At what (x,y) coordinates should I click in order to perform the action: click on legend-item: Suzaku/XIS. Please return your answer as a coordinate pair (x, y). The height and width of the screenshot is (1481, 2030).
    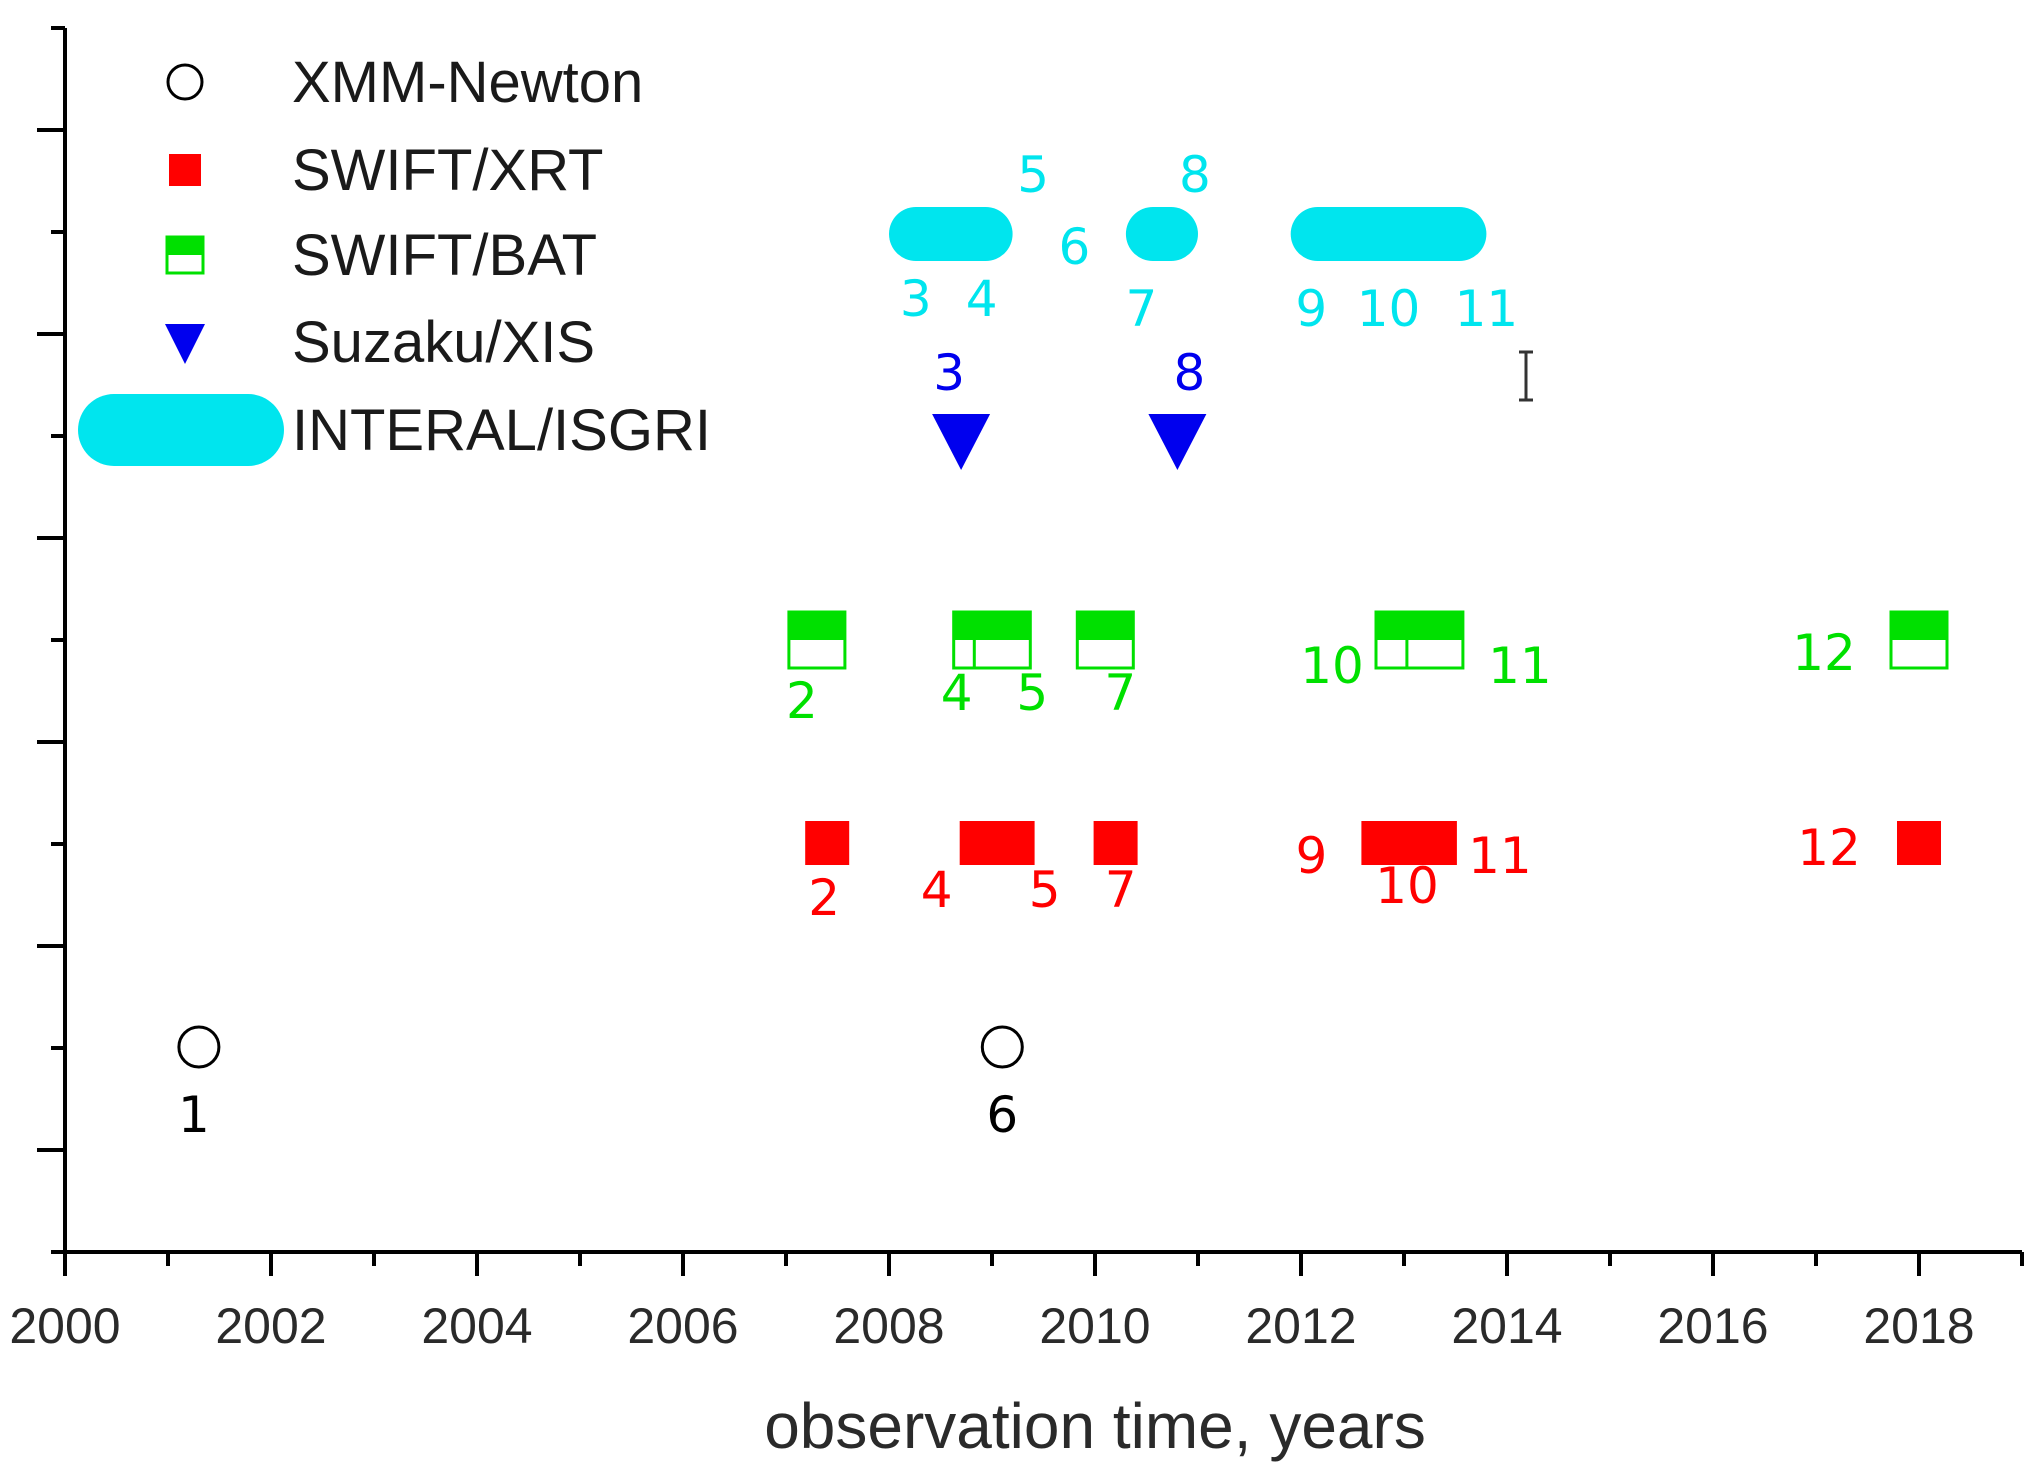
    Looking at the image, I should click on (380, 342).